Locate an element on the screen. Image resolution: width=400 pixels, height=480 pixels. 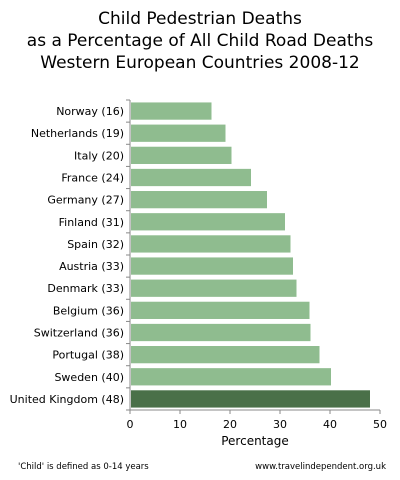
category-label-8: Denmark (33) is located at coordinates (85, 288).